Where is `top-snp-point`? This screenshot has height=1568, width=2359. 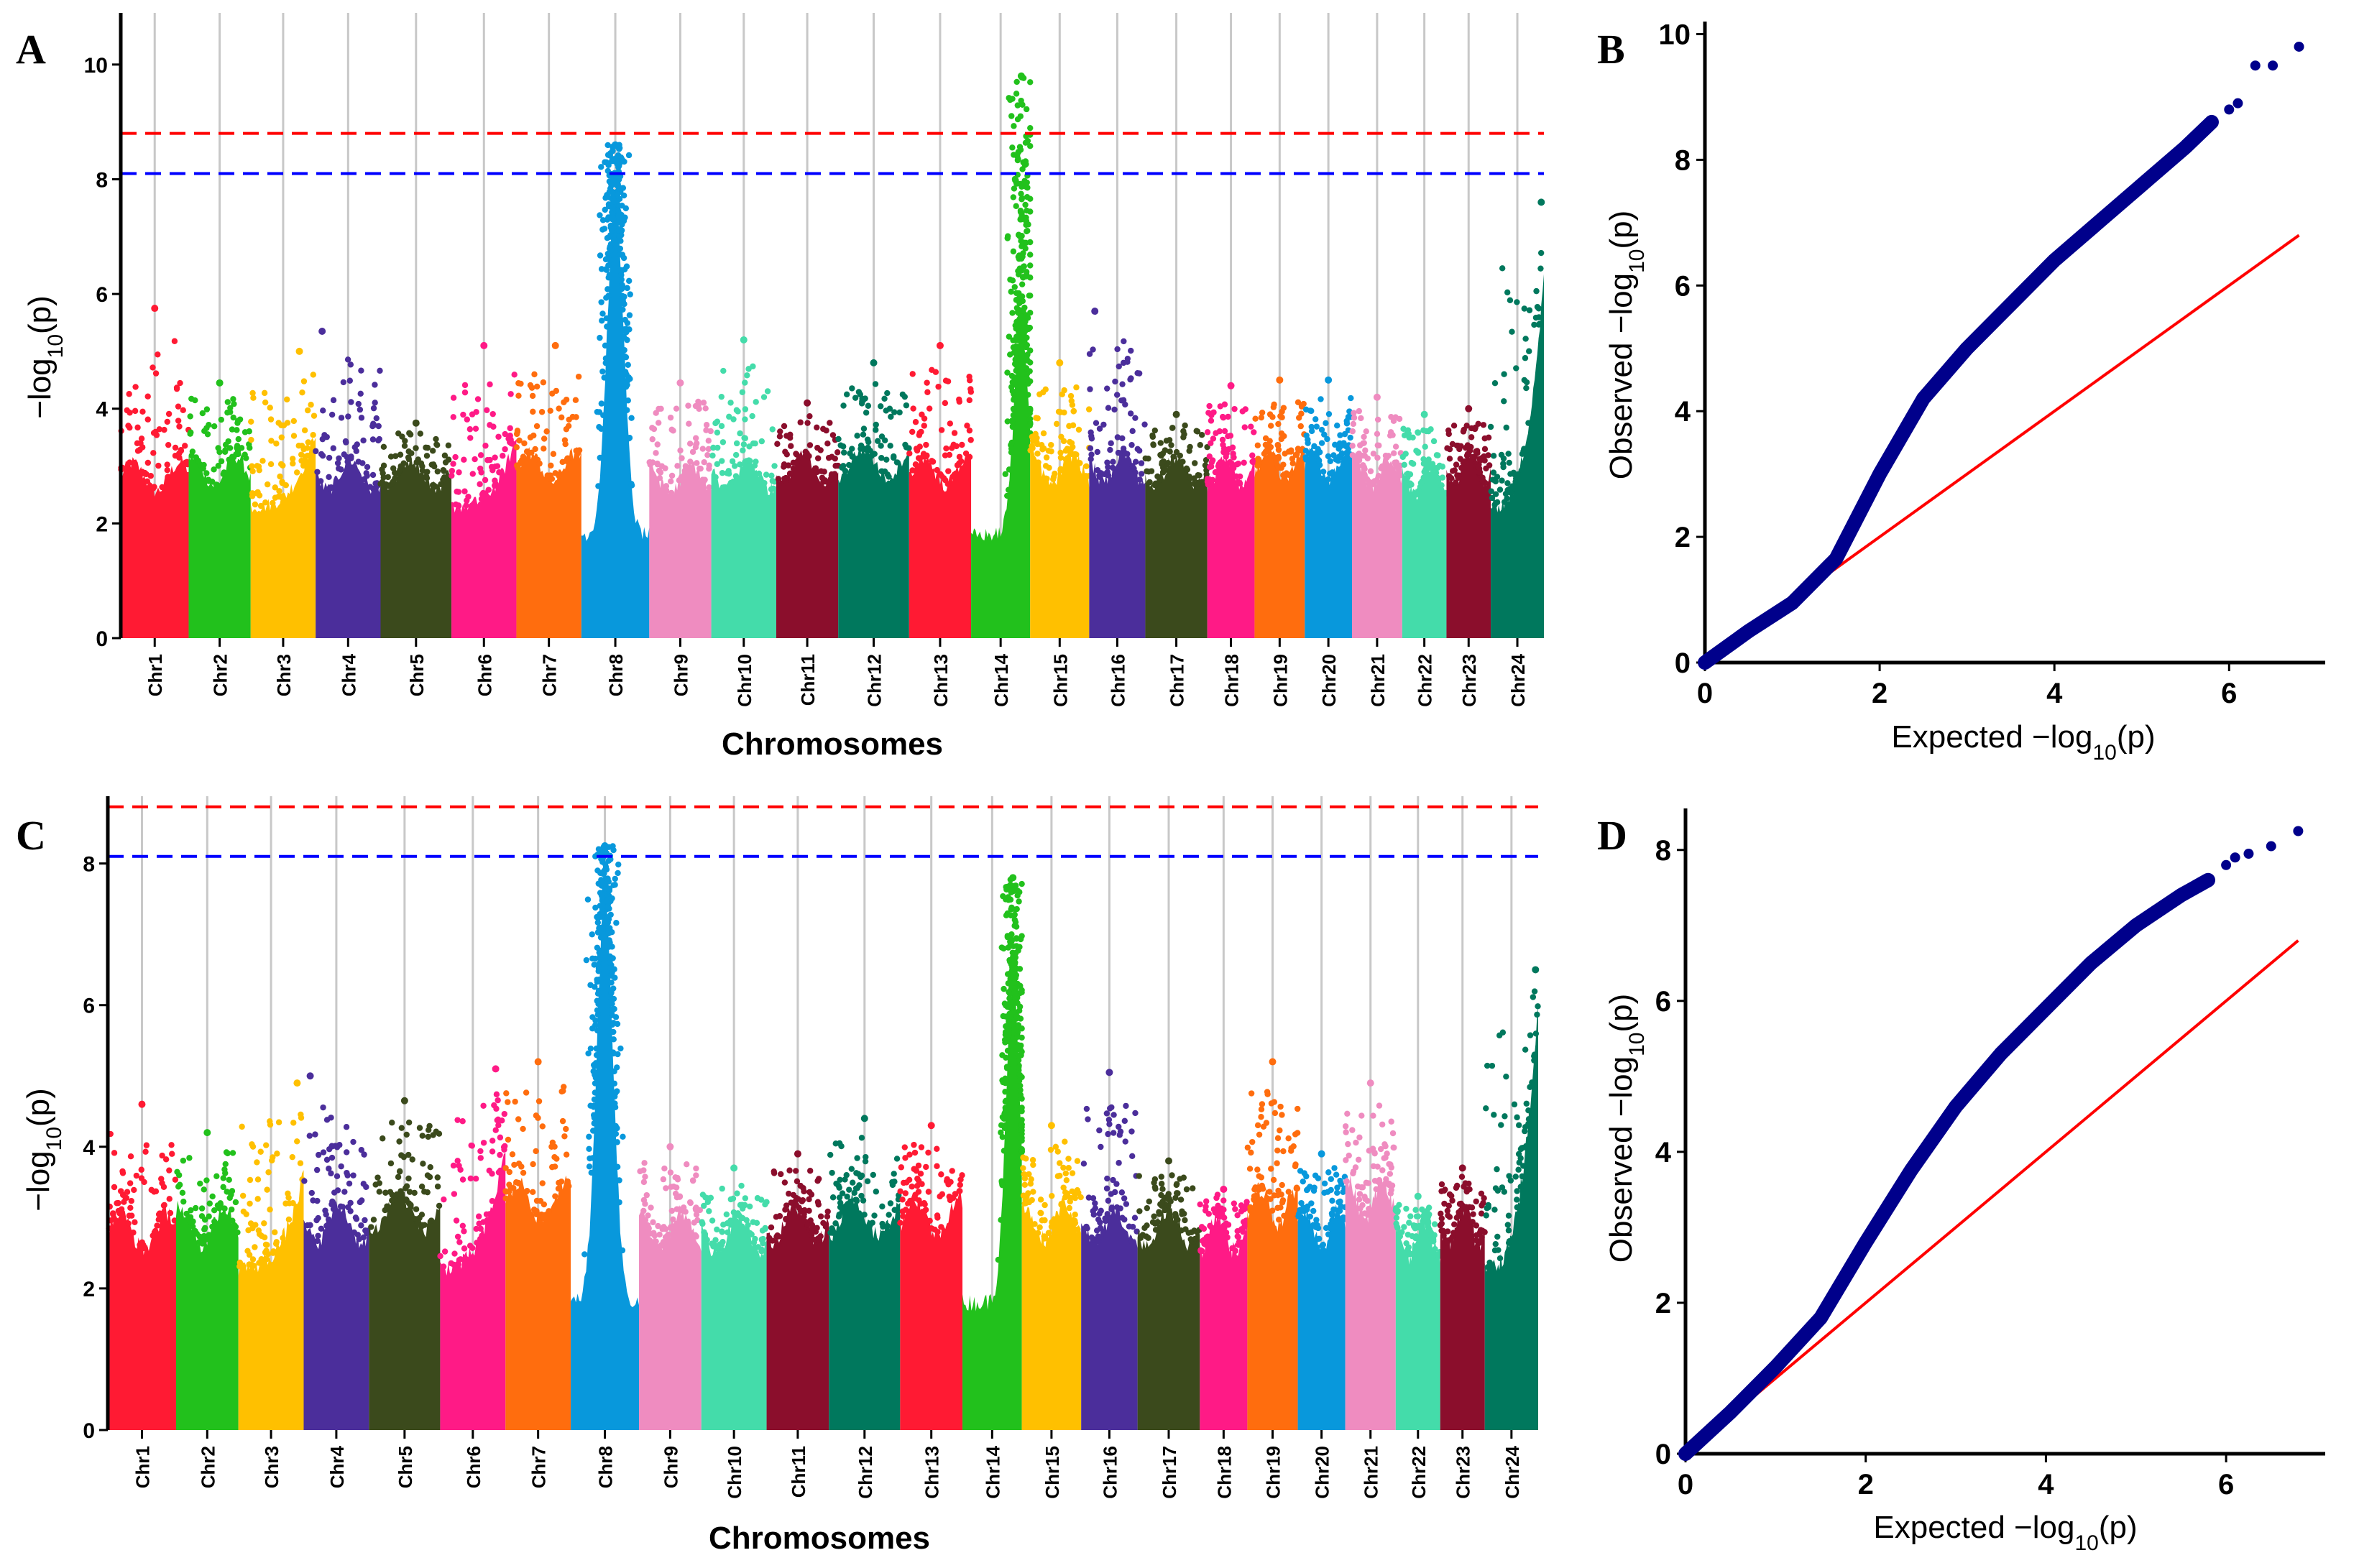
top-snp-point is located at coordinates (734, 1168).